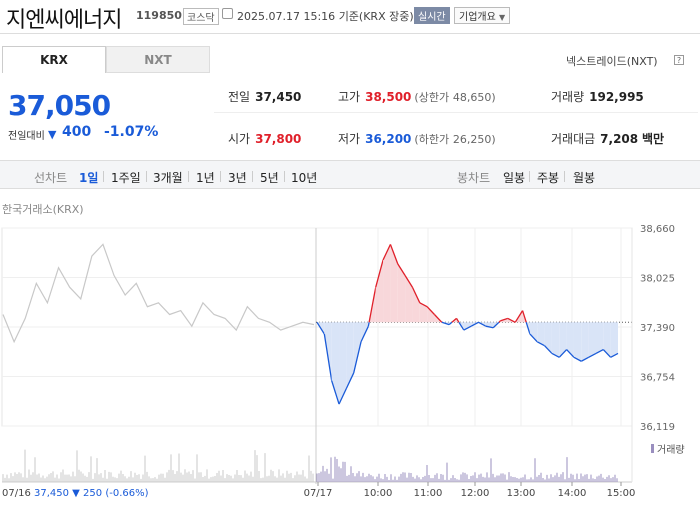 The height and width of the screenshot is (505, 700). Describe the element at coordinates (514, 178) in the screenshot. I see `candle-daily: 일봉` at that location.